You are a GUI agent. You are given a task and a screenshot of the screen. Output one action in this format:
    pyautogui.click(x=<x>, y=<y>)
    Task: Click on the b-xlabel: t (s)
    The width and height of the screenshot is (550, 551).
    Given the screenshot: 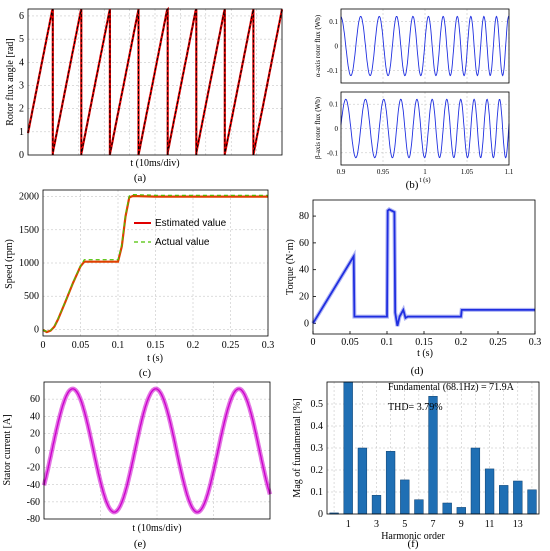 What is the action you would take?
    pyautogui.click(x=425, y=180)
    